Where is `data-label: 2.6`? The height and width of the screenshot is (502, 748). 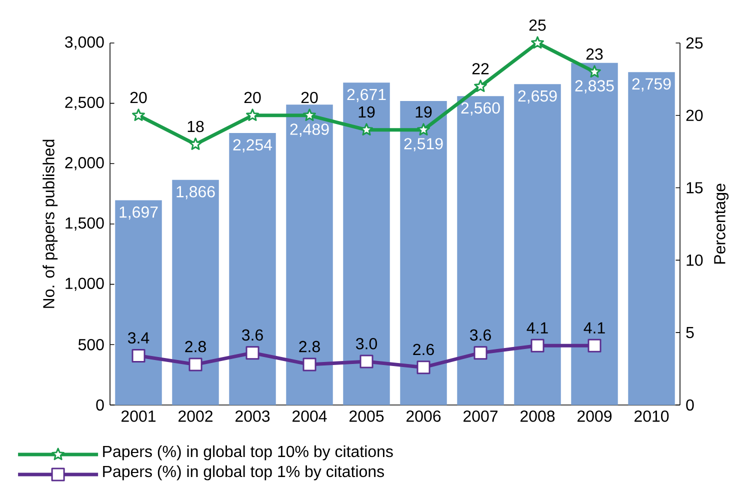 data-label: 2.6 is located at coordinates (423, 350).